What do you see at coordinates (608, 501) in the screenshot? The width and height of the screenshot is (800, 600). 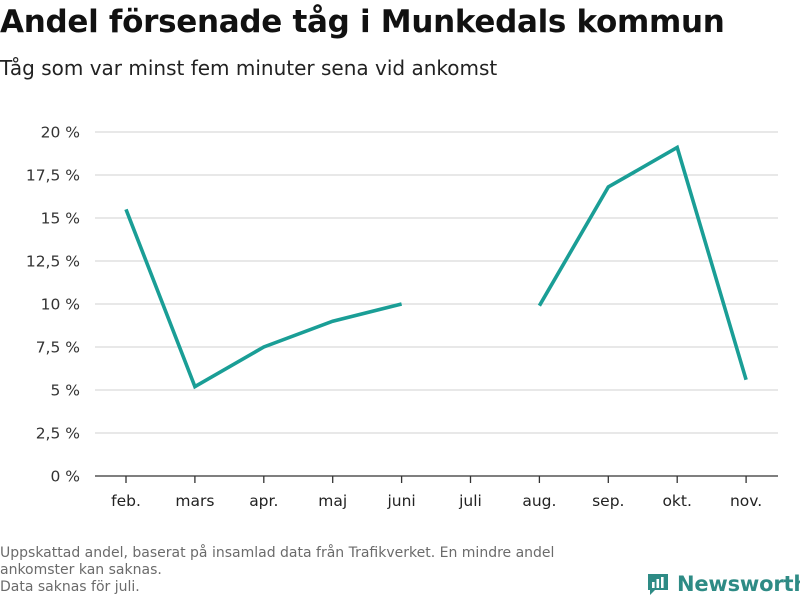 I see `x-tick-label: sep.` at bounding box center [608, 501].